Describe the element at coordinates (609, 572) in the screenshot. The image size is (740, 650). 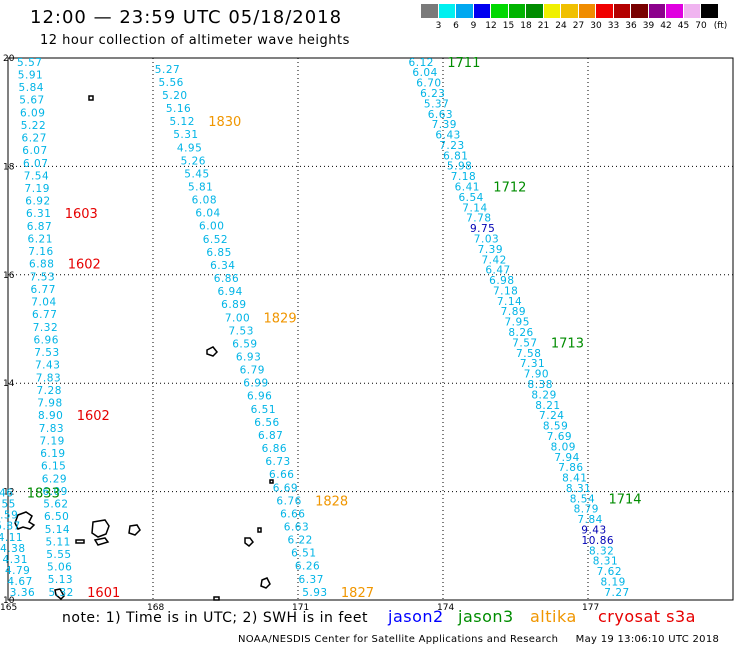
I see `wave-height-value: 7.62` at that location.